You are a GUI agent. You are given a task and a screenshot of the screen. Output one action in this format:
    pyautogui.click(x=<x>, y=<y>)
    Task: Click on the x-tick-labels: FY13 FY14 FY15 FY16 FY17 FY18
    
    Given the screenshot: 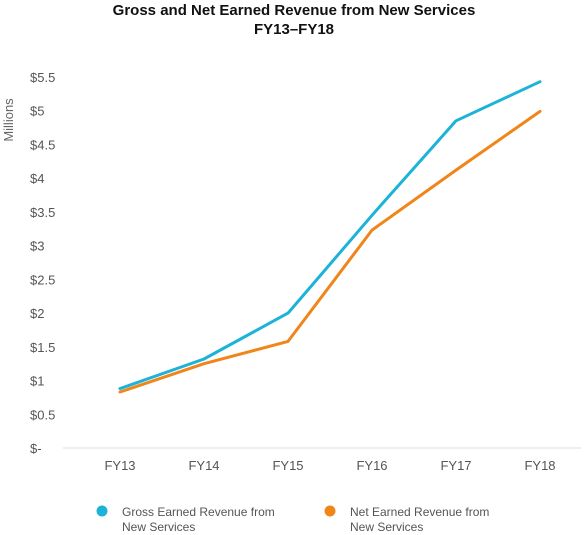 What is the action you would take?
    pyautogui.click(x=329, y=465)
    